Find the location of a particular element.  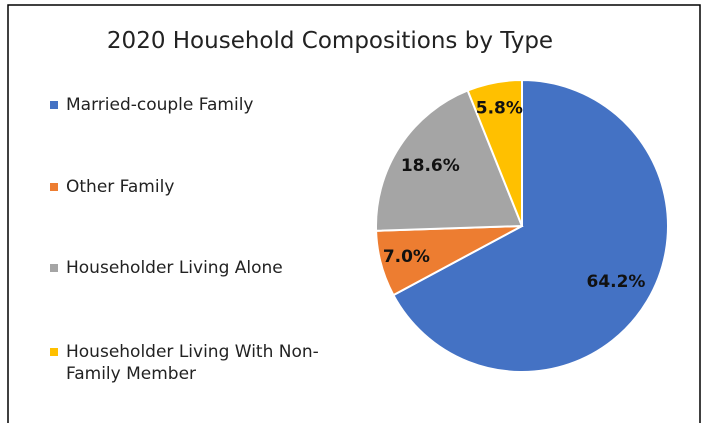

data-label: 5.8% is located at coordinates (499, 108).